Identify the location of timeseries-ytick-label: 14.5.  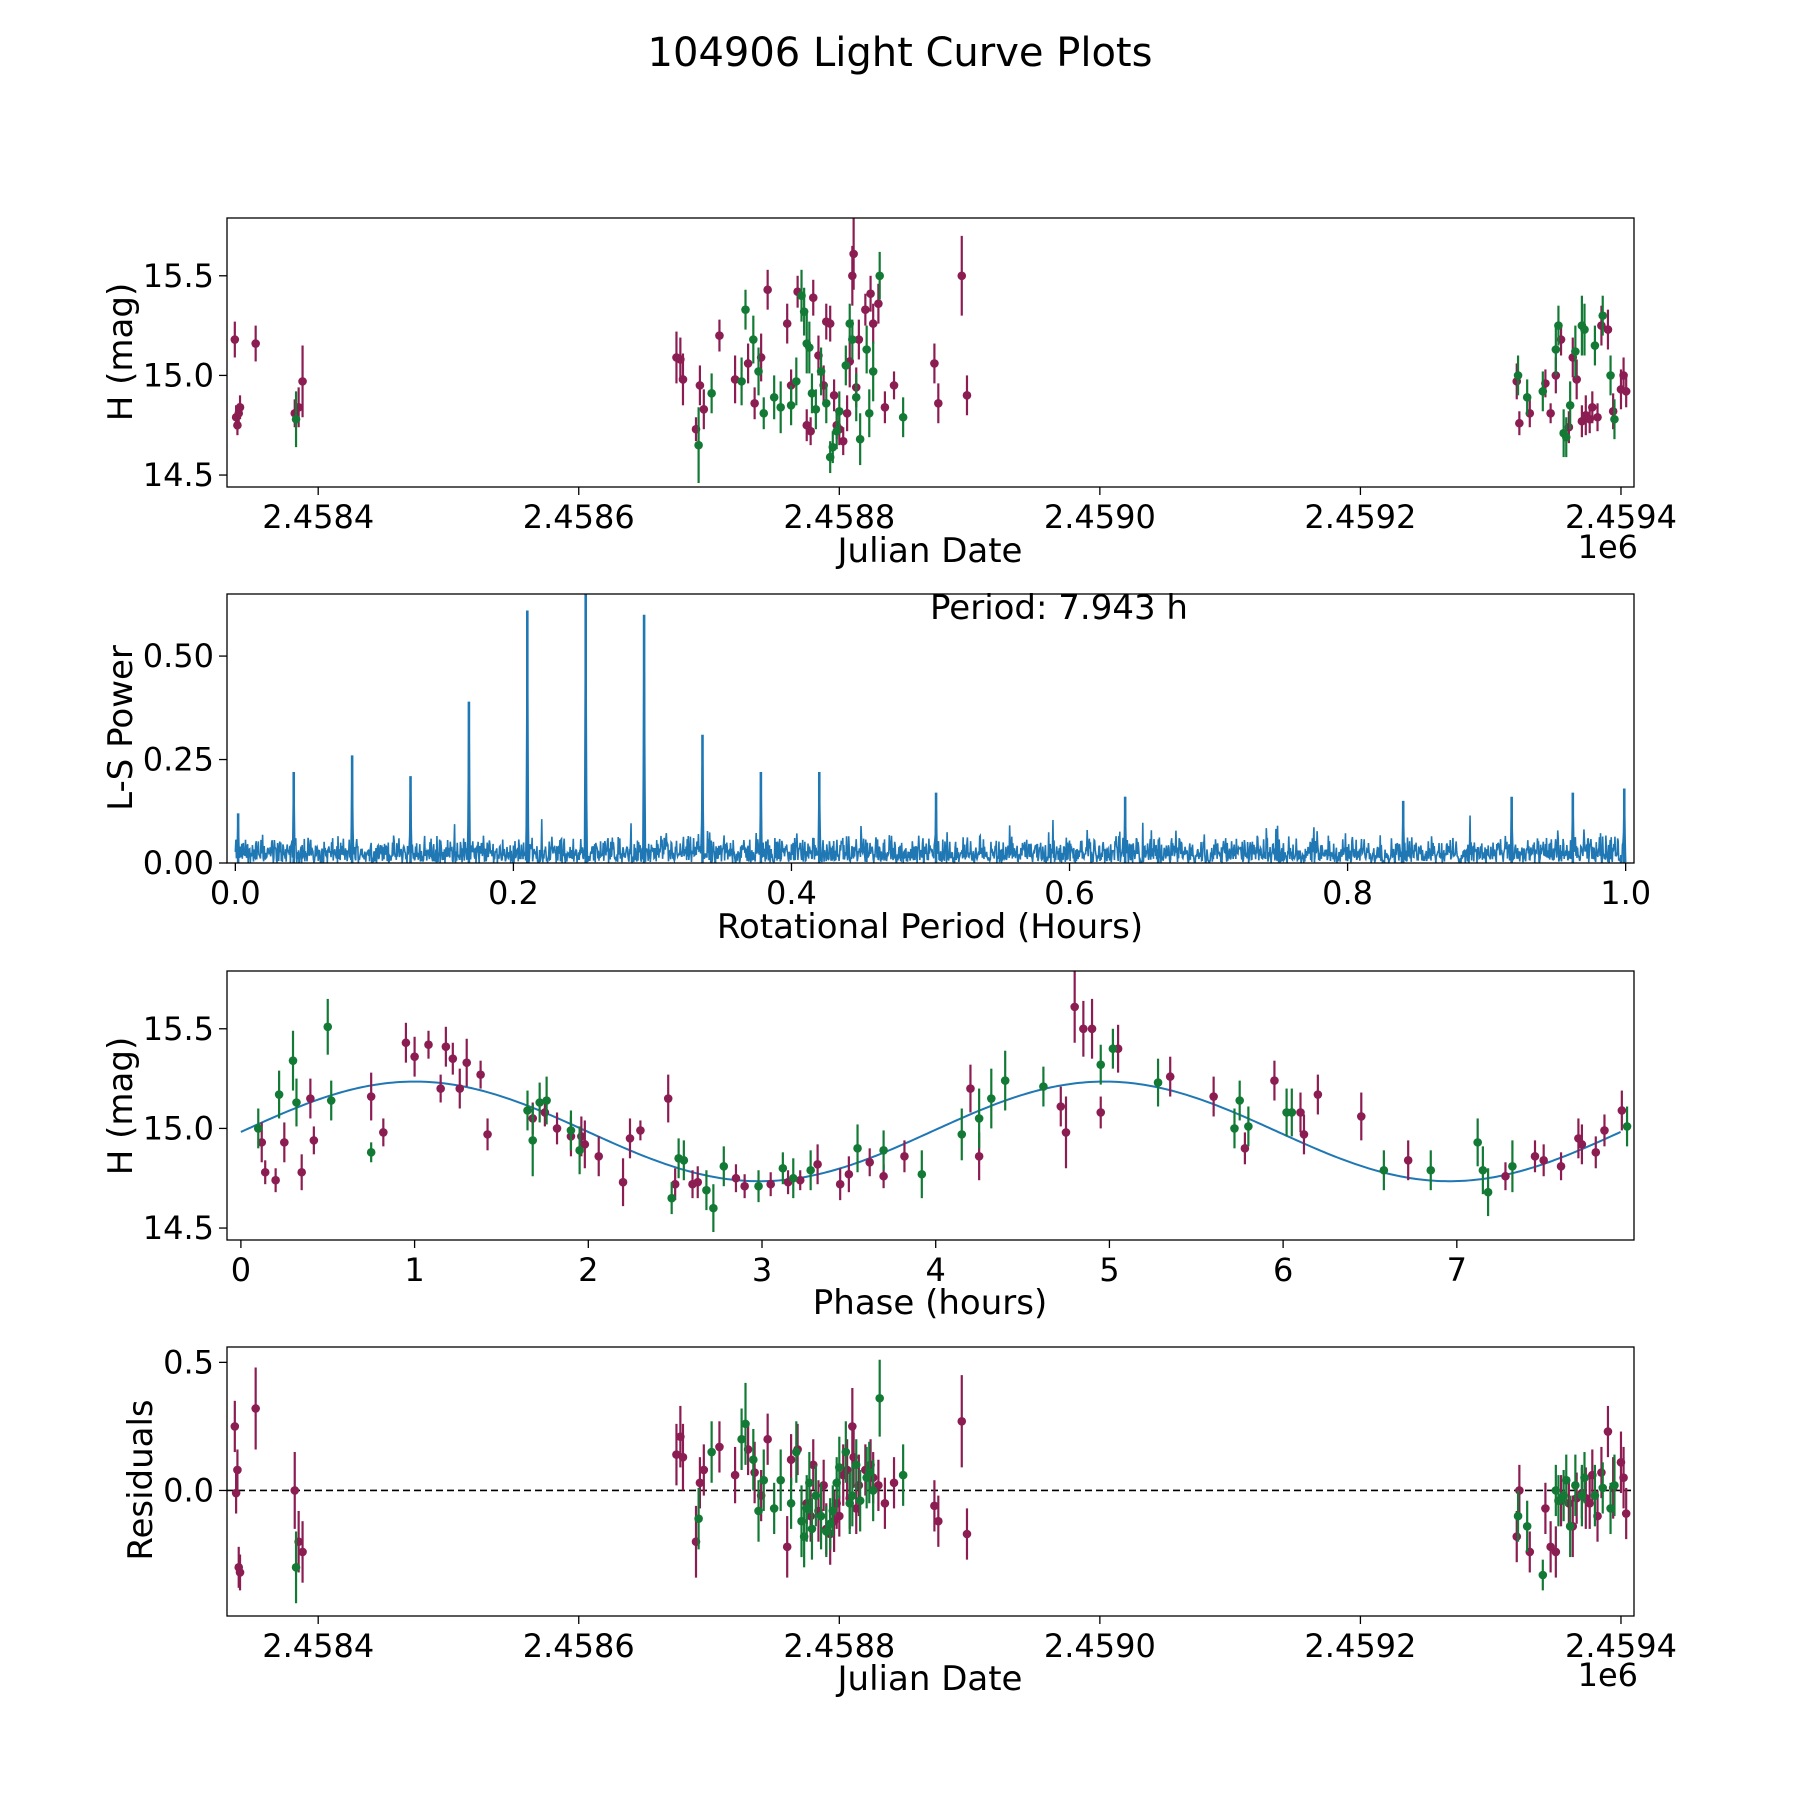
(178, 475).